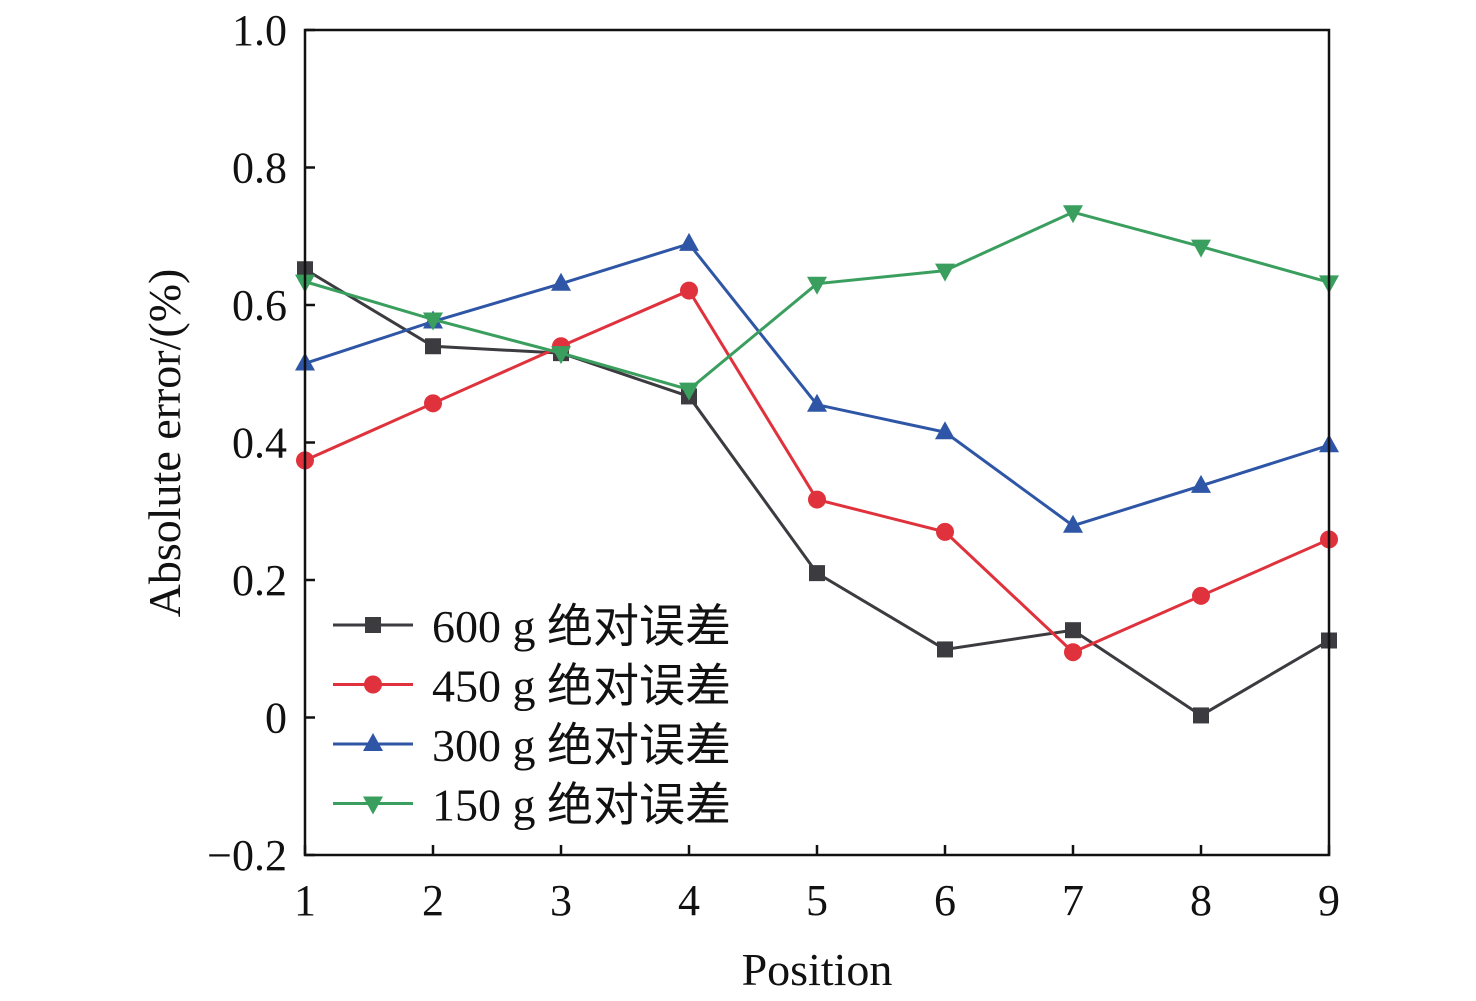 Image resolution: width=1476 pixels, height=1001 pixels. Describe the element at coordinates (581, 626) in the screenshot. I see `legend-label: 600 g 绝对误差` at that location.